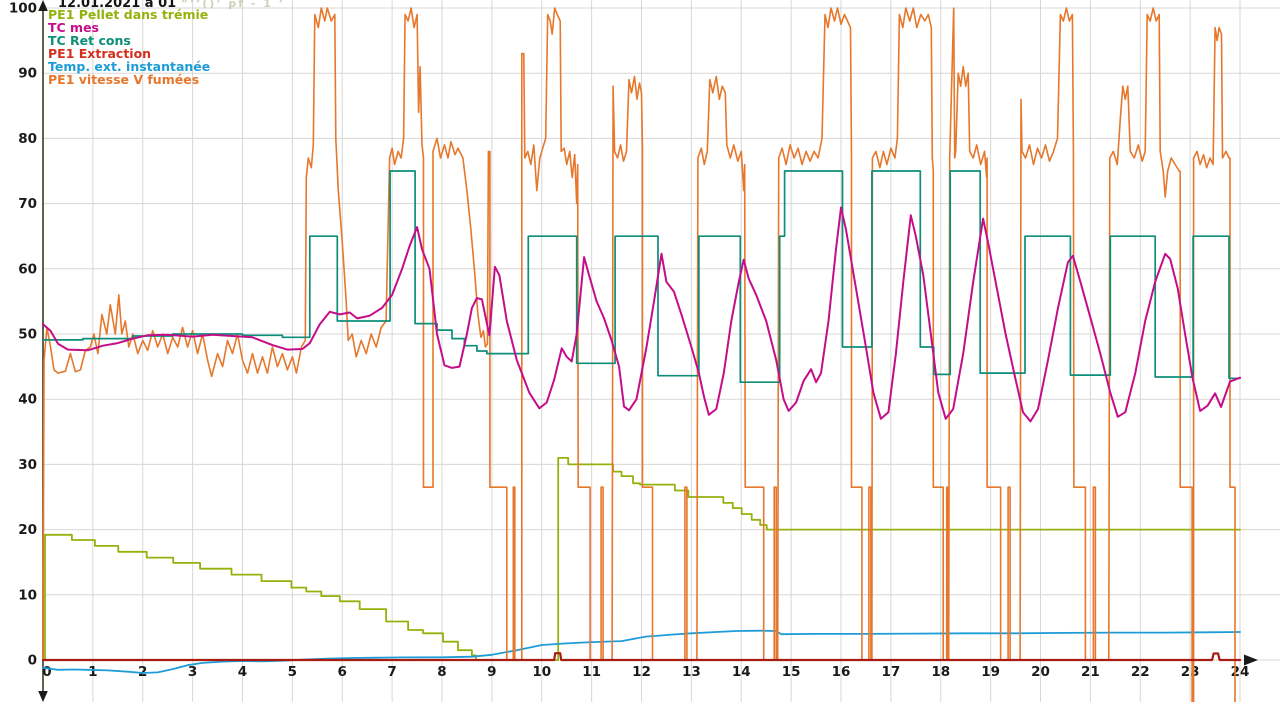 The image size is (1280, 702). Describe the element at coordinates (242, 672) in the screenshot. I see `x-tick-label: 4` at that location.